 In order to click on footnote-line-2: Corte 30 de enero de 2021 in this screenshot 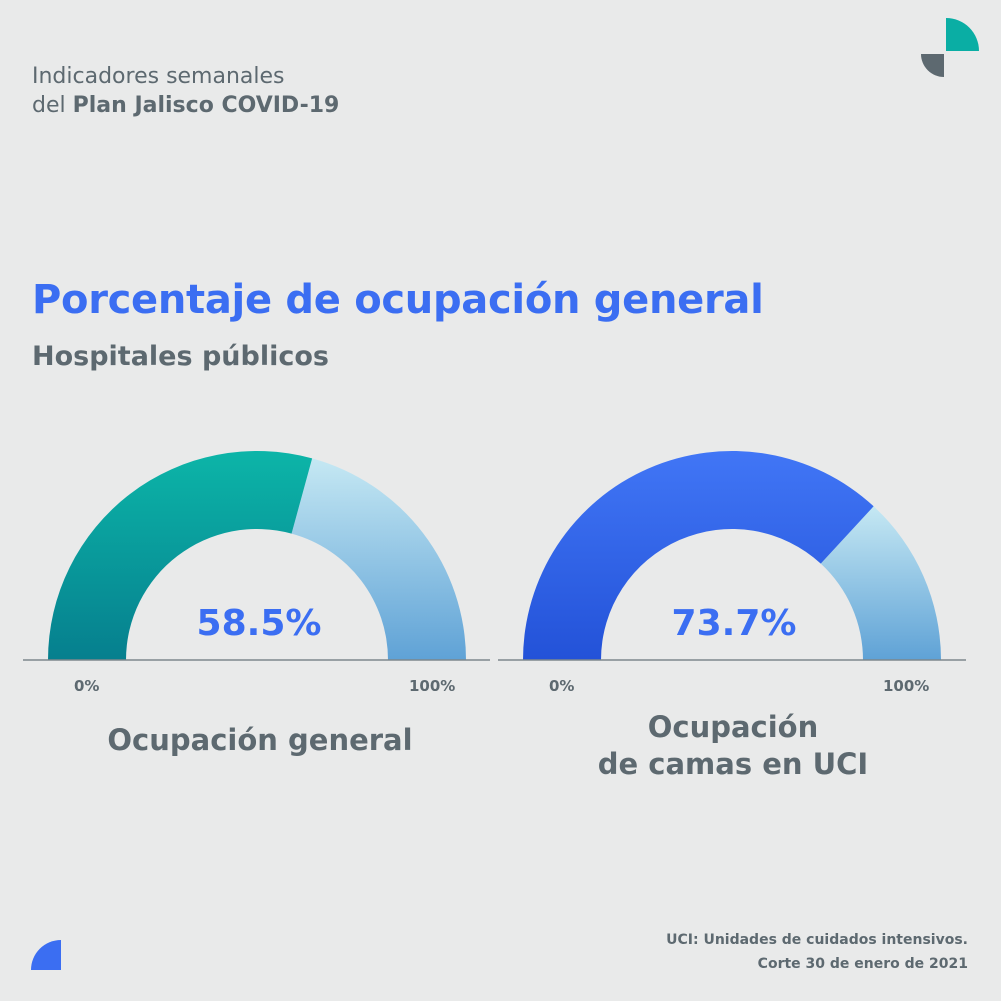, I will do `click(862, 964)`.